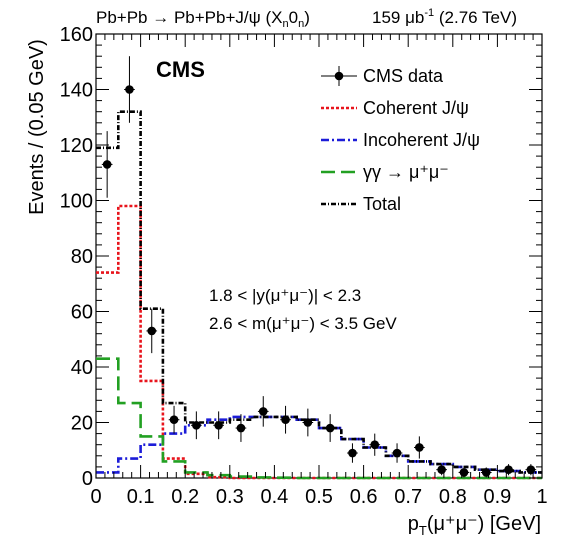 The image size is (572, 547). What do you see at coordinates (408, 497) in the screenshot?
I see `x-tick-label: 0.7` at bounding box center [408, 497].